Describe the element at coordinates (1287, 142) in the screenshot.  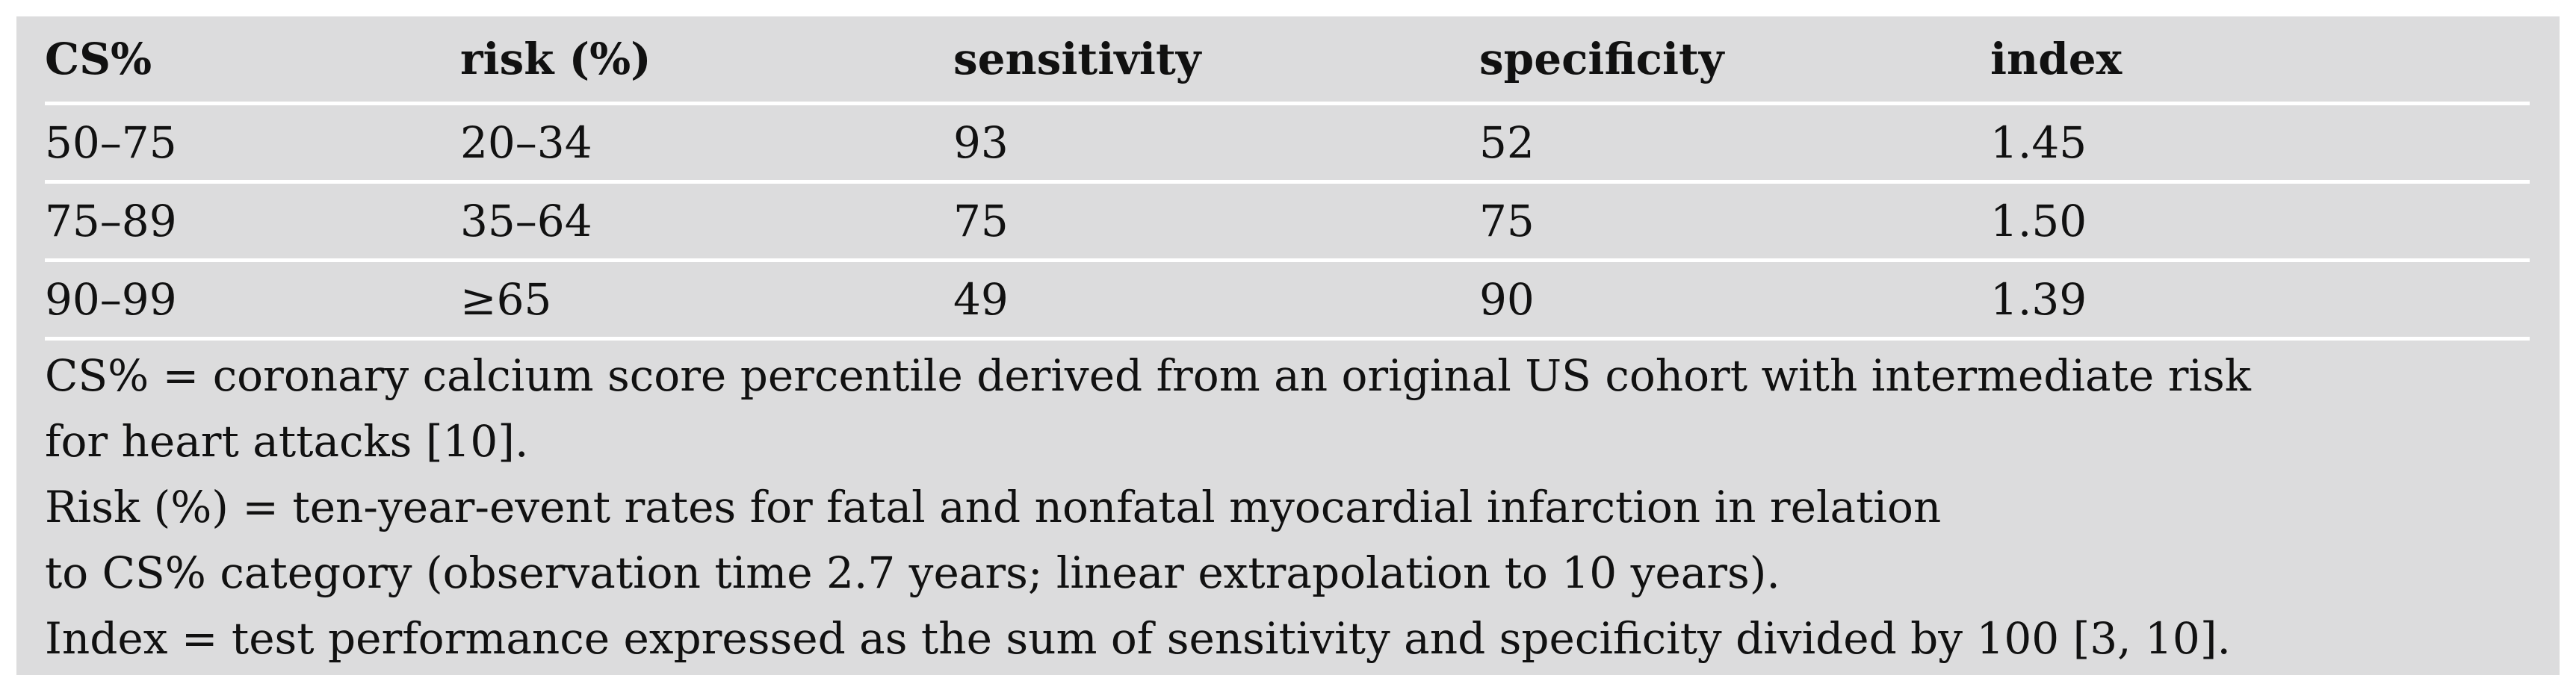
I see `table-row: 50–75 20–34 93 52 1.45` at that location.